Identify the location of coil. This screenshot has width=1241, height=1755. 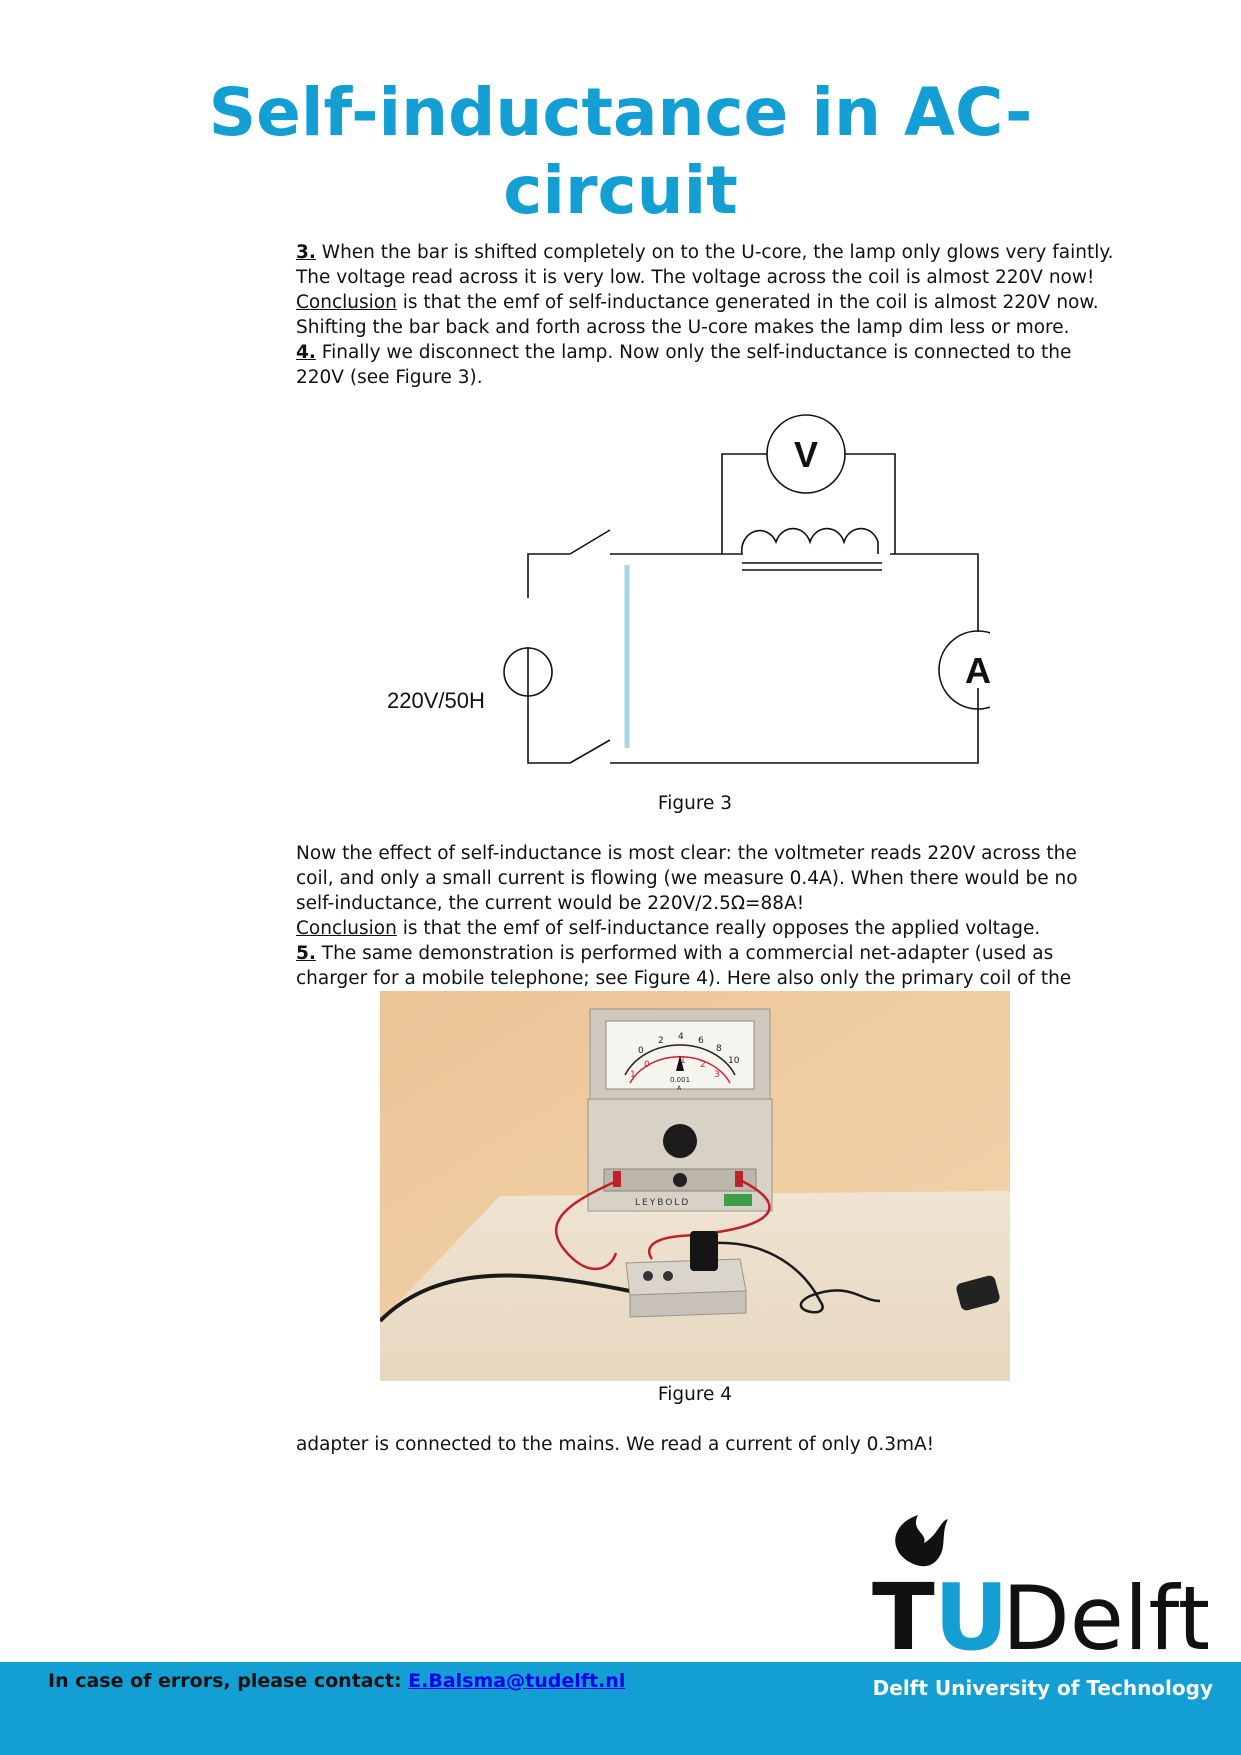
(809, 541).